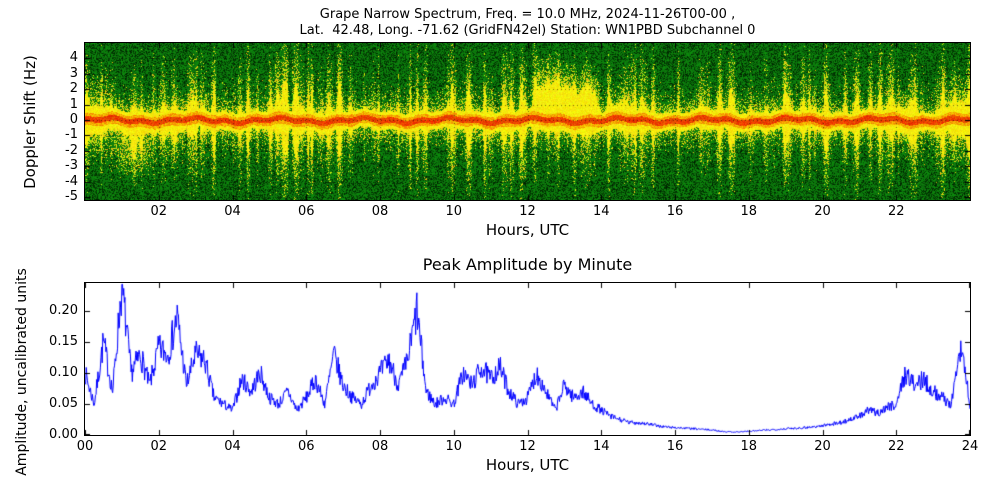  Describe the element at coordinates (73, 119) in the screenshot. I see `spectrogram-ytick-label: 0` at that location.